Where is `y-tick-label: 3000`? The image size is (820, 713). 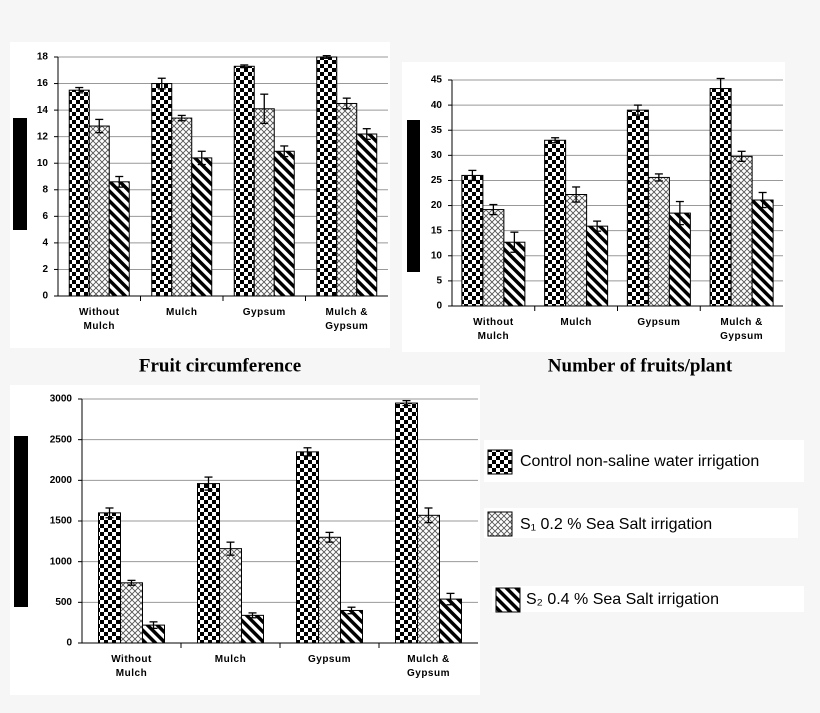 y-tick-label: 3000 is located at coordinates (61, 399).